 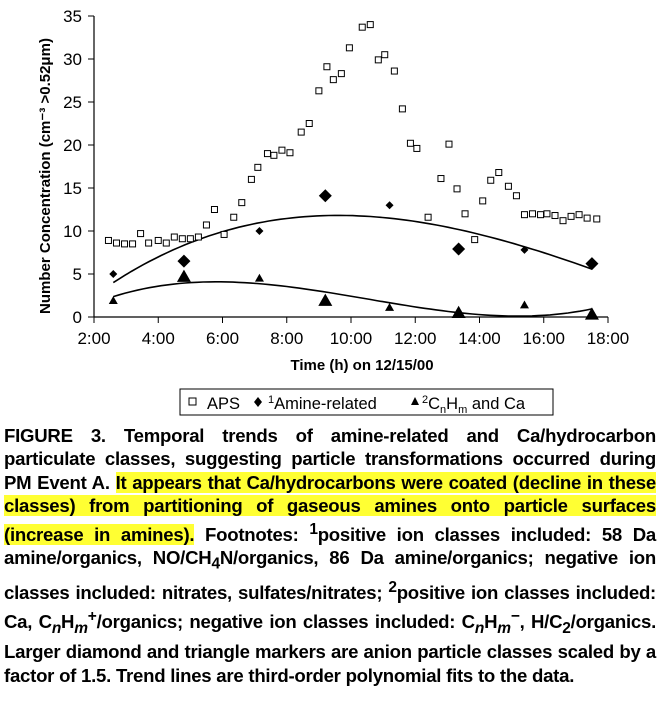 What do you see at coordinates (77, 274) in the screenshot?
I see `y-tick-label: 5` at bounding box center [77, 274].